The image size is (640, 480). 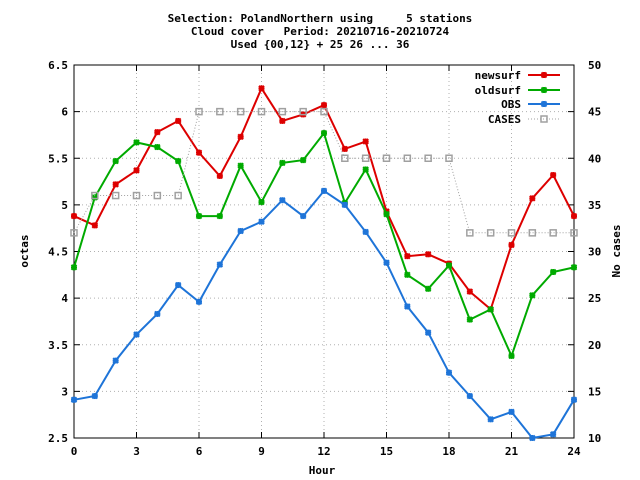 I want to click on legend-label-cases: CASES, so click(x=504, y=119).